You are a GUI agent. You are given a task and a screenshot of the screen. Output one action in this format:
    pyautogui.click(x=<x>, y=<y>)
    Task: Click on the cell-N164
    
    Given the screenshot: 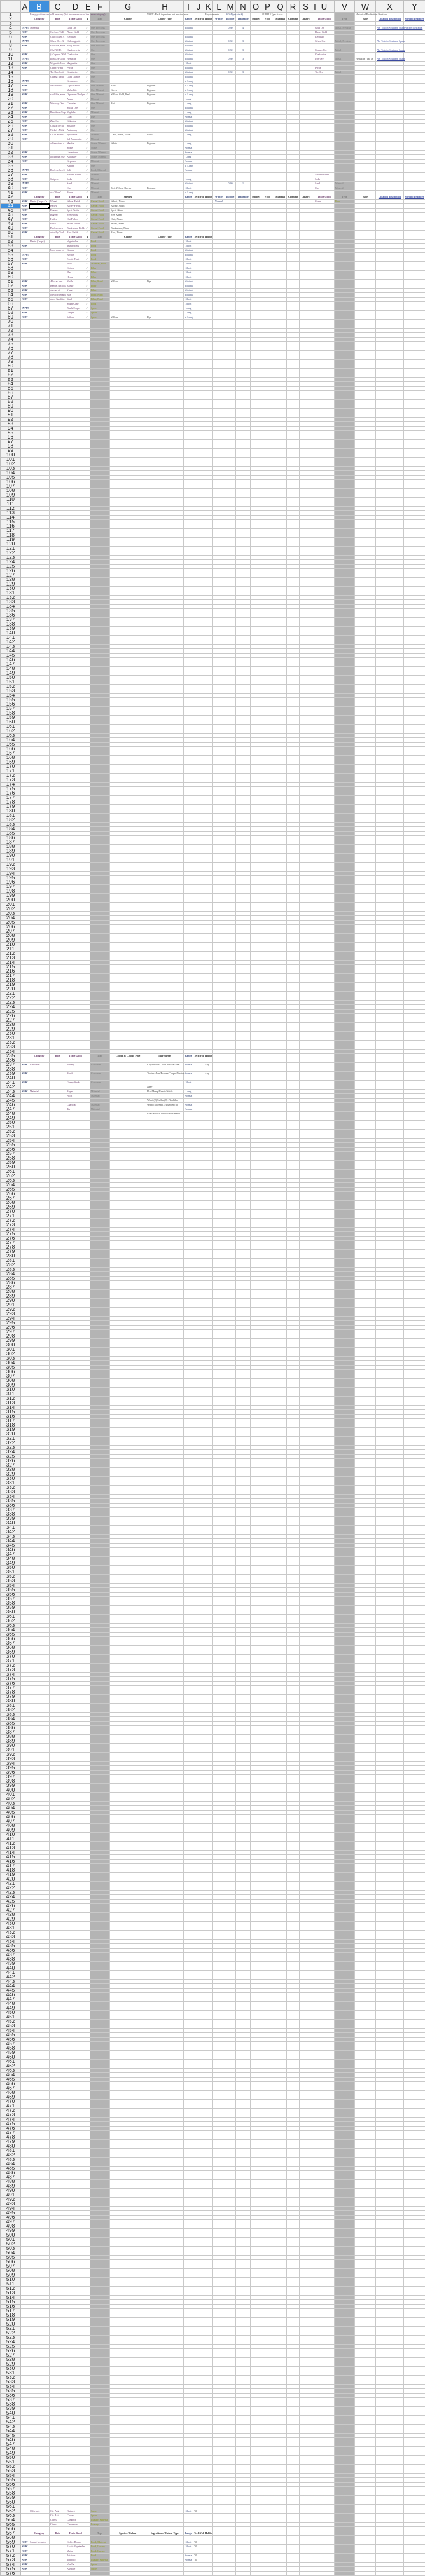 What is the action you would take?
    pyautogui.click(x=243, y=741)
    